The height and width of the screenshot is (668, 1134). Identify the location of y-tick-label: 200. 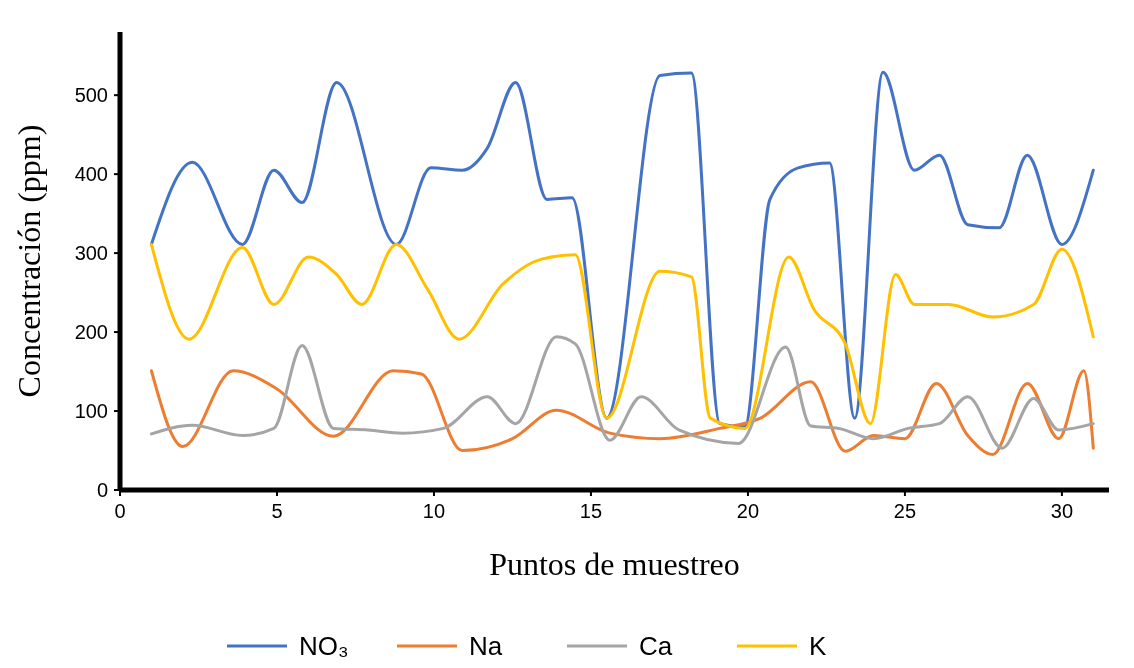
(91, 332).